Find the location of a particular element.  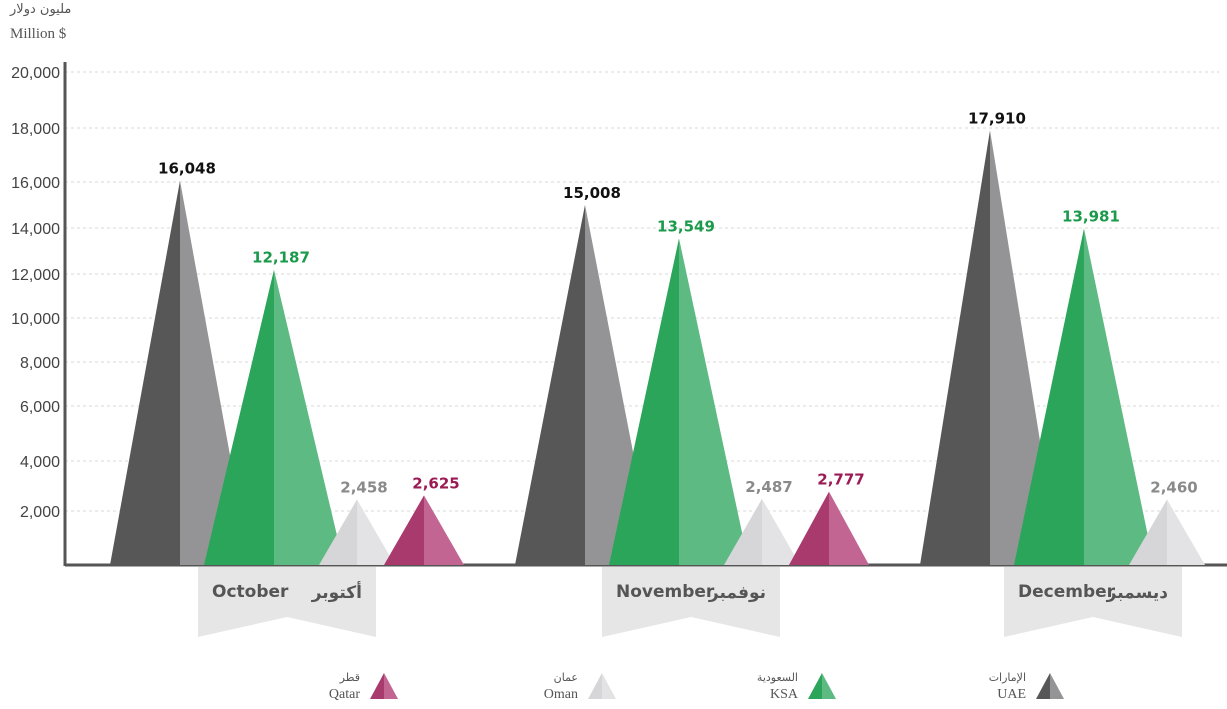

legend-label-ar-oman: عمان is located at coordinates (566, 677).